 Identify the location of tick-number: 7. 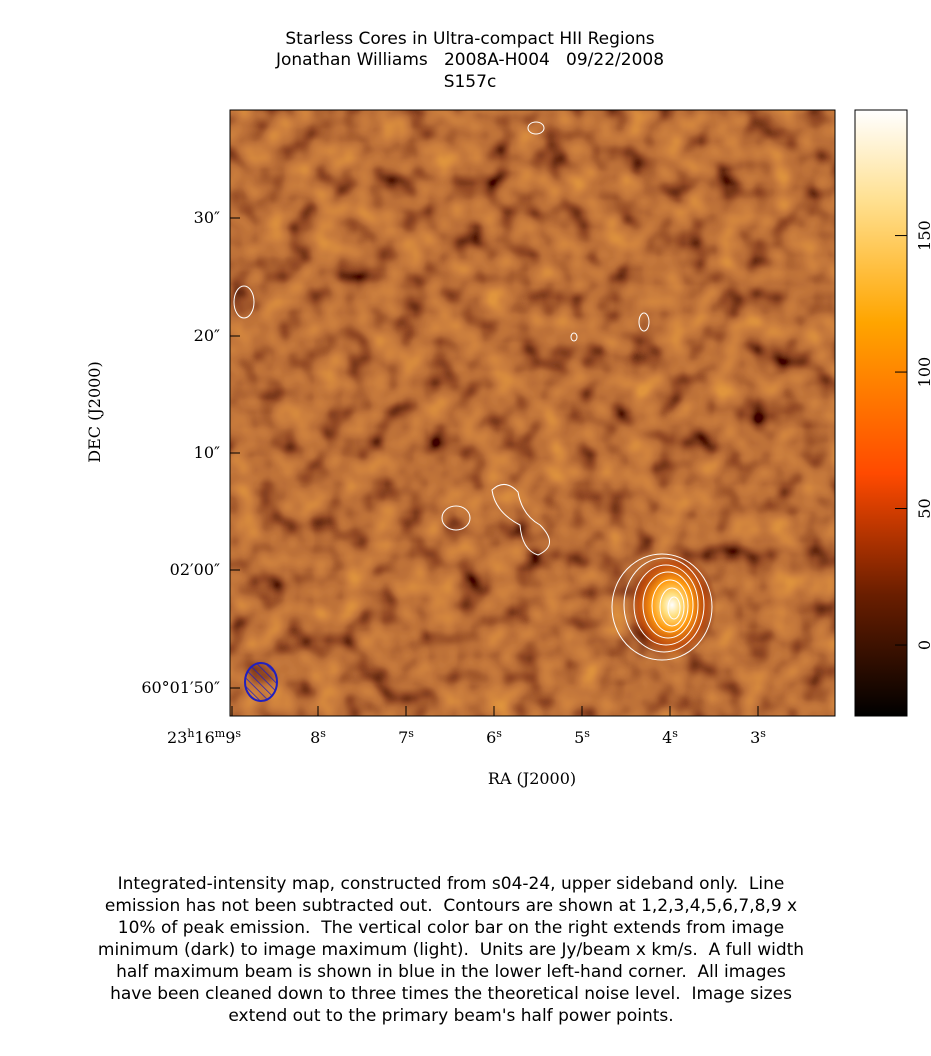
(403, 737).